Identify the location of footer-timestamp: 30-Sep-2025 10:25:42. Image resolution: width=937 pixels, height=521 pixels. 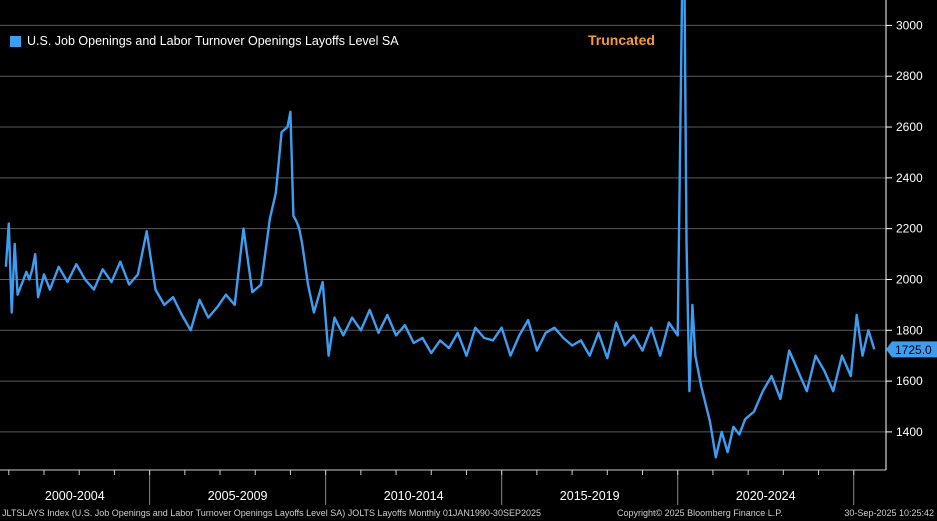
(889, 513).